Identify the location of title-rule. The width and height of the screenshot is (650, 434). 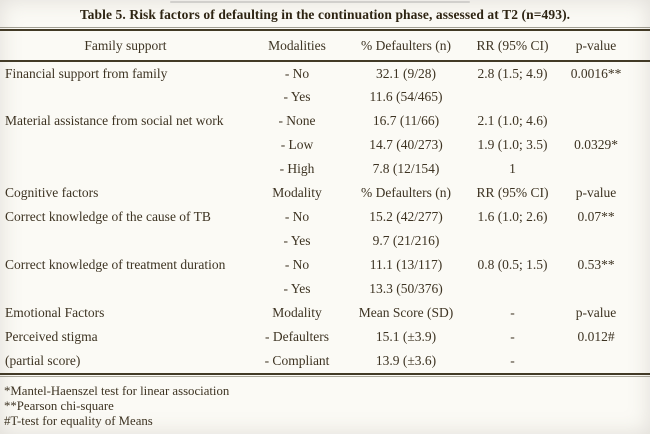
(325, 29).